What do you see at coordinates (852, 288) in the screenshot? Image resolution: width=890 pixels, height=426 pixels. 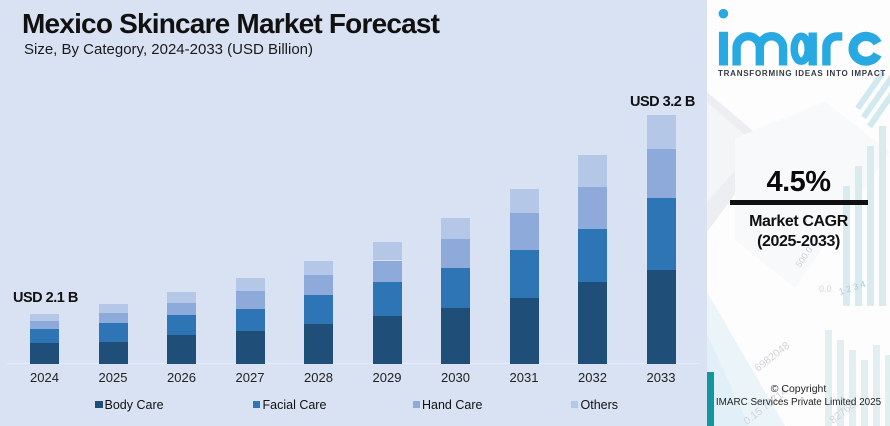 I see `svg-text: 1 2 3 4` at bounding box center [852, 288].